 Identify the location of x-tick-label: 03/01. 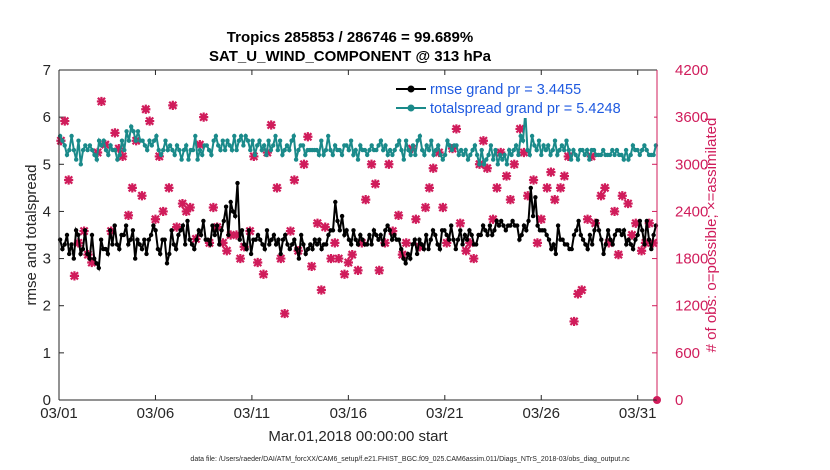
(59, 413).